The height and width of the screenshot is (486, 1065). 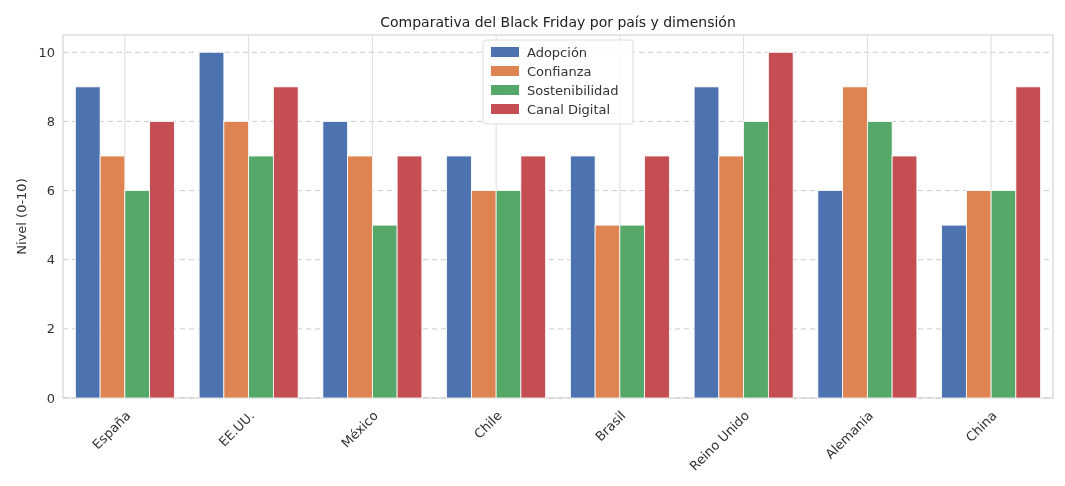 I want to click on y-tick-label: 2, so click(x=50, y=329).